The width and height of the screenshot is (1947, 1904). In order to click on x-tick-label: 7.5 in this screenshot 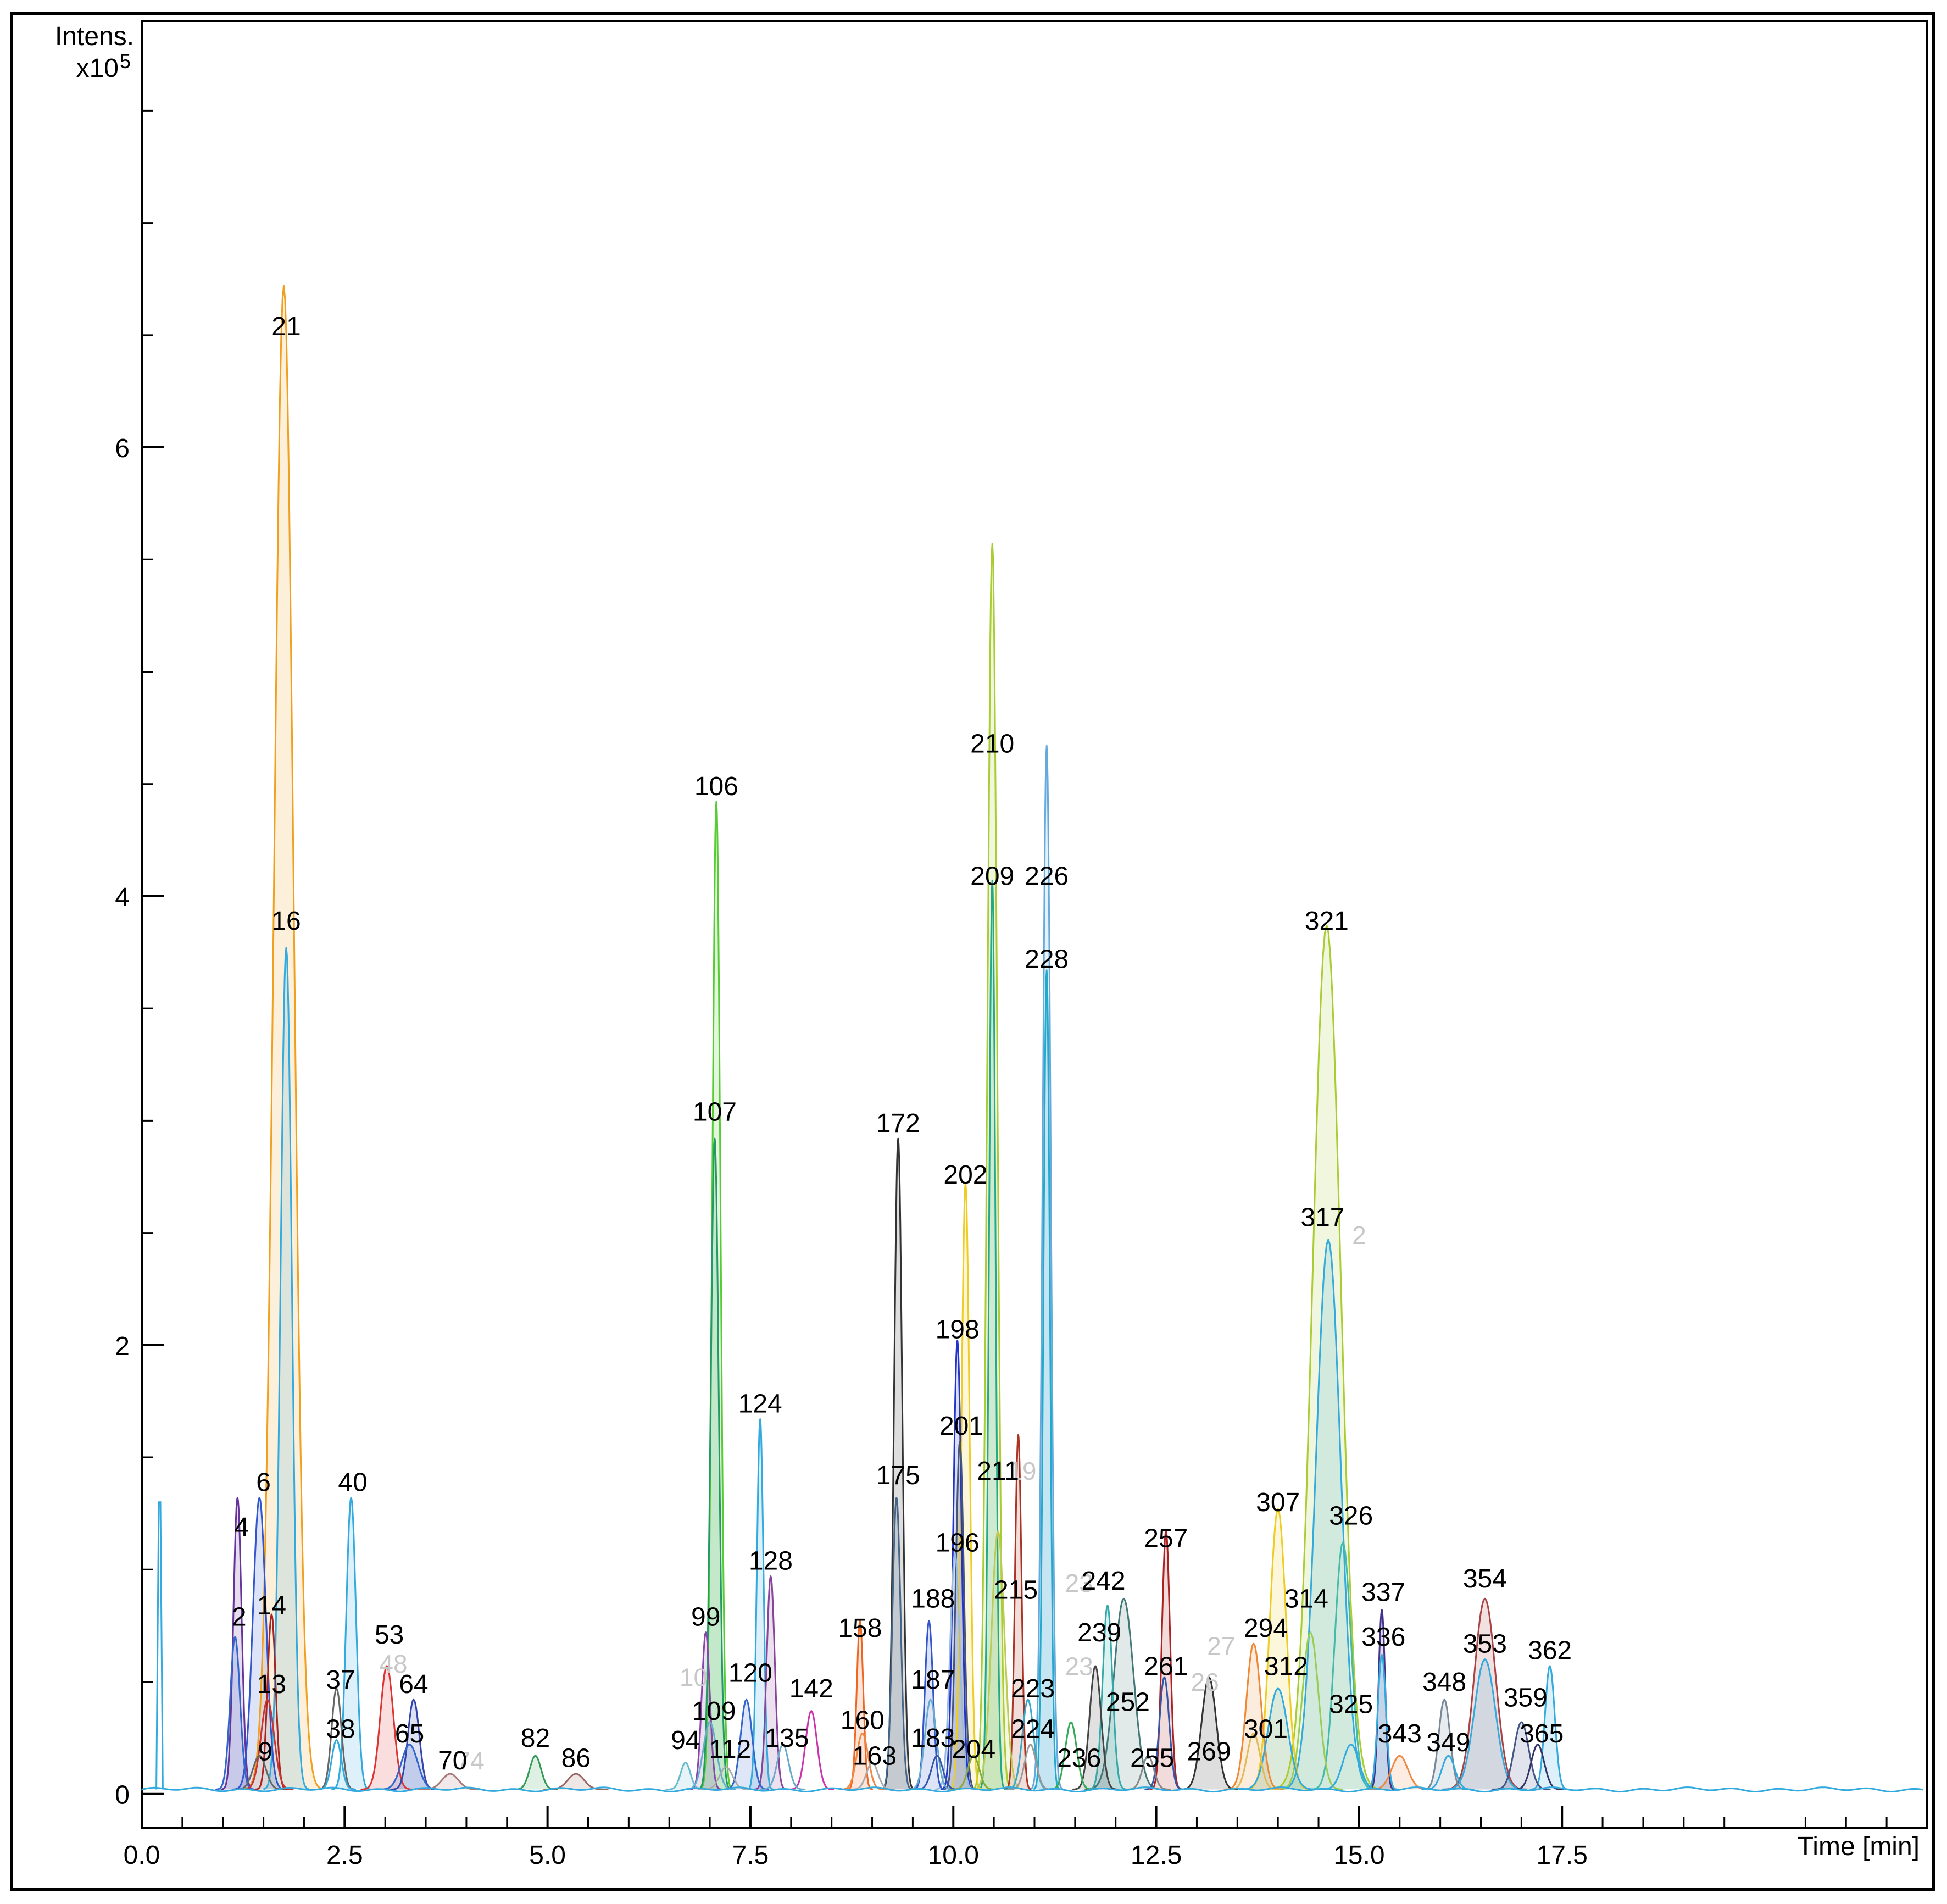, I will do `click(750, 1855)`.